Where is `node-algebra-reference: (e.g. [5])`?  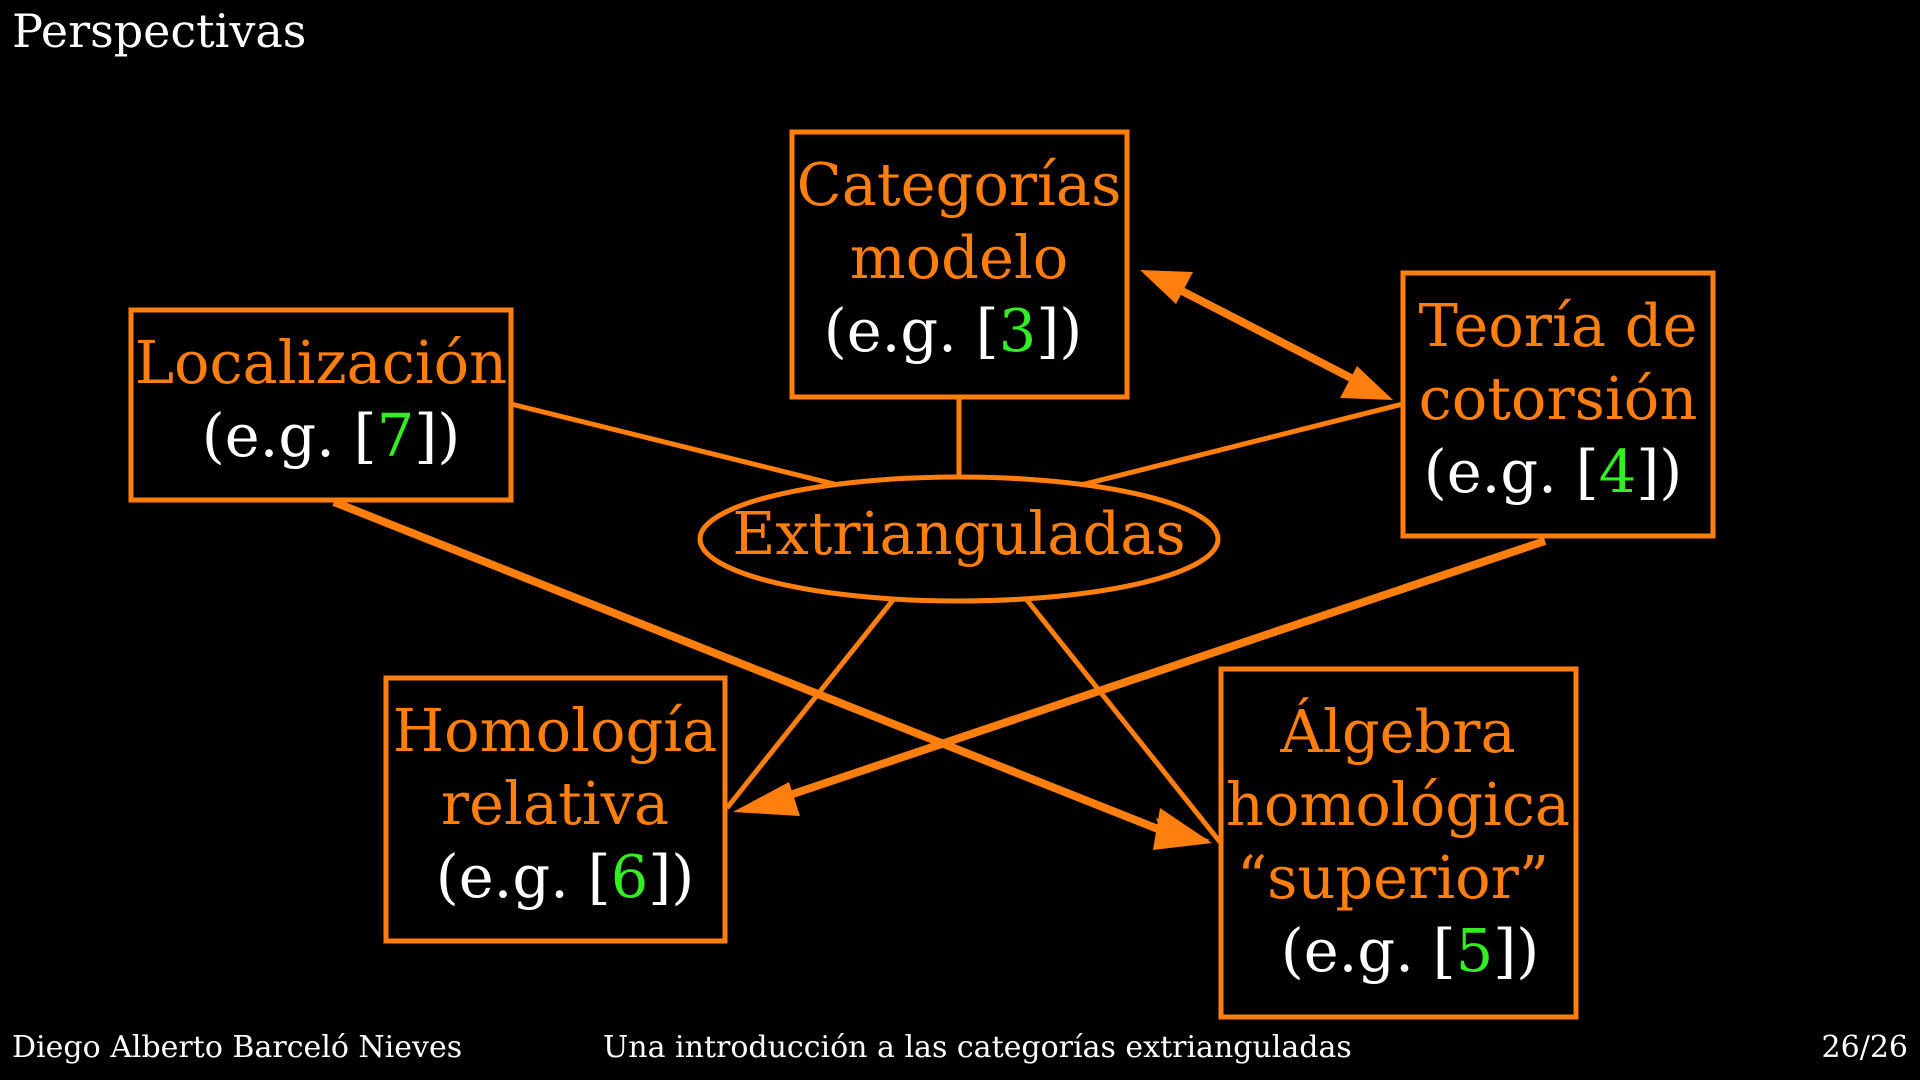 node-algebra-reference: (e.g. [5]) is located at coordinates (1410, 950).